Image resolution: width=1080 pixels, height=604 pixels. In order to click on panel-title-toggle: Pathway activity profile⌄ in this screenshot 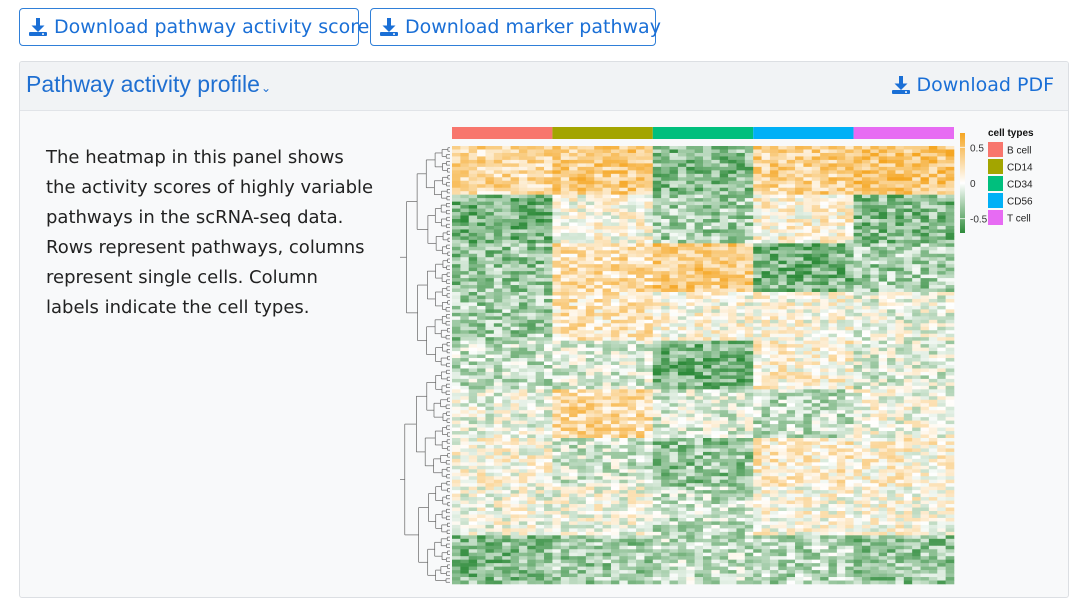, I will do `click(148, 84)`.